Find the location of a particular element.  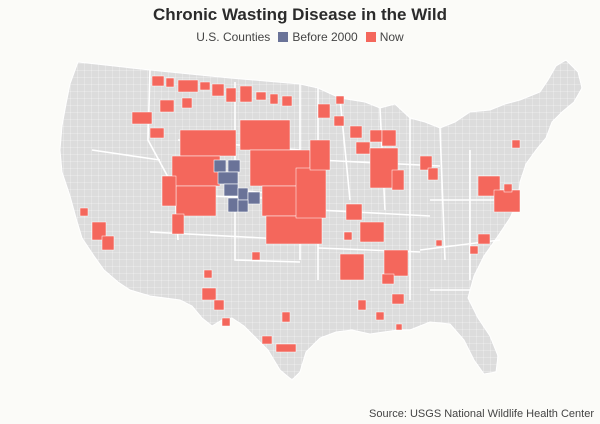

legend: U.S. Counties Before 2000 Now is located at coordinates (300, 37).